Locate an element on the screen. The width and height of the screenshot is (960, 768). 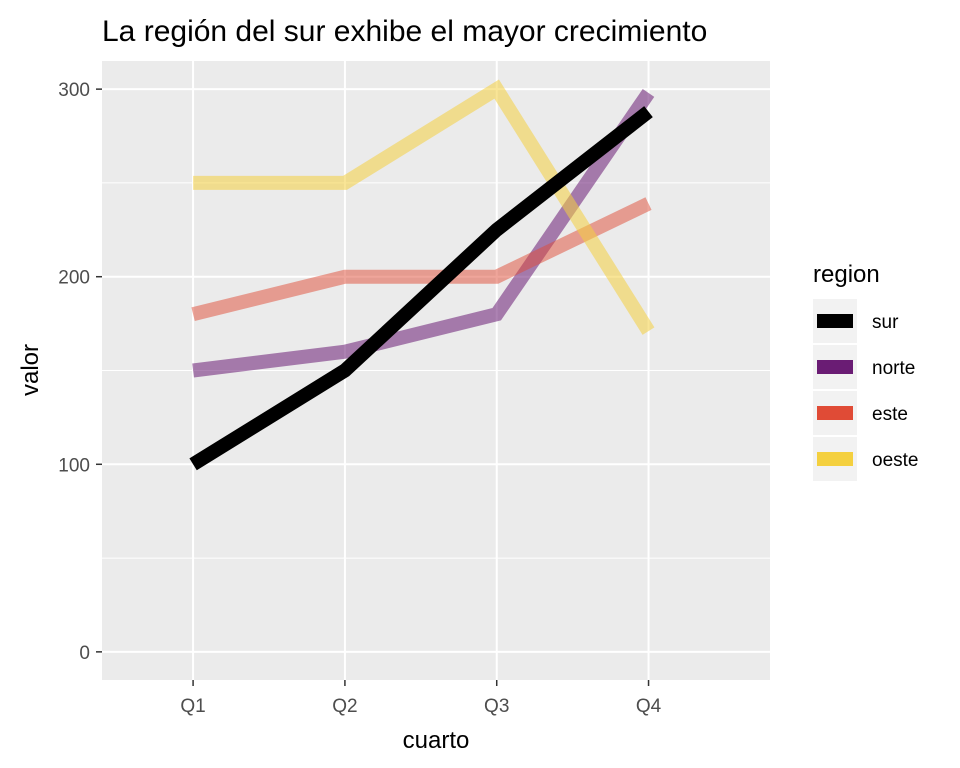
legend: region sur norte este oeste is located at coordinates (865, 371).